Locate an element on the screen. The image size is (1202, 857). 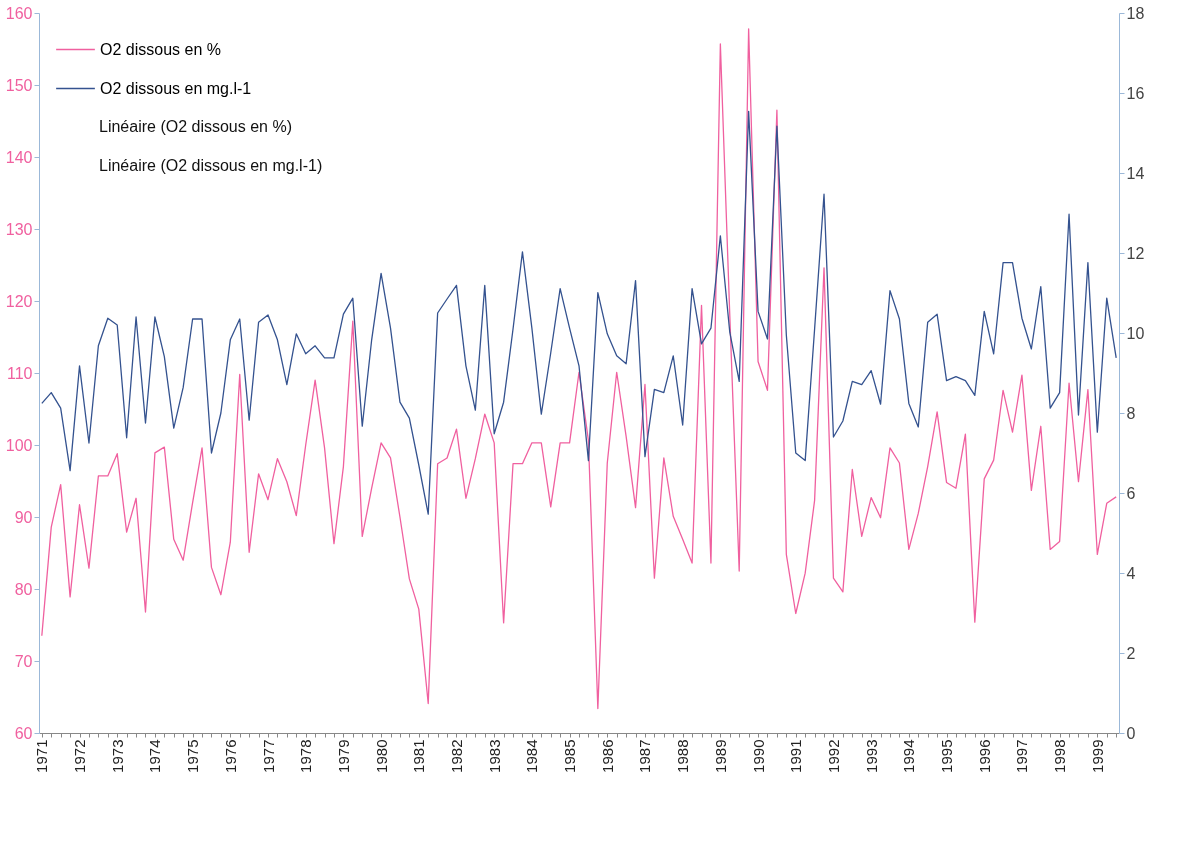
y2-tick-label: 2 is located at coordinates (1131, 653).